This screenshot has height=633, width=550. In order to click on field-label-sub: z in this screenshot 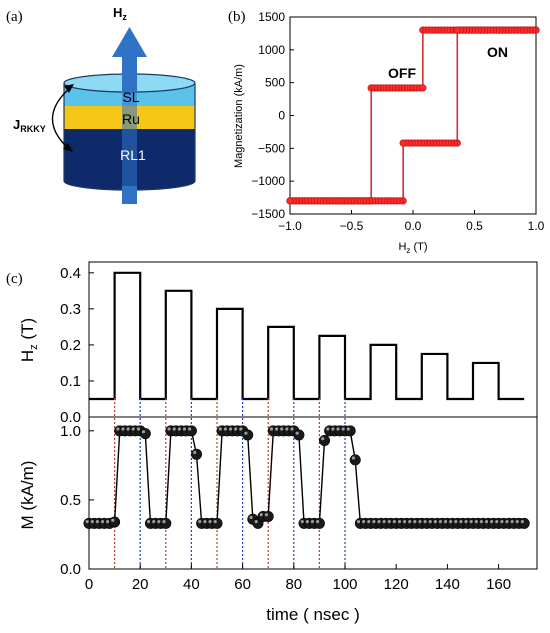, I will do `click(124, 17)`.